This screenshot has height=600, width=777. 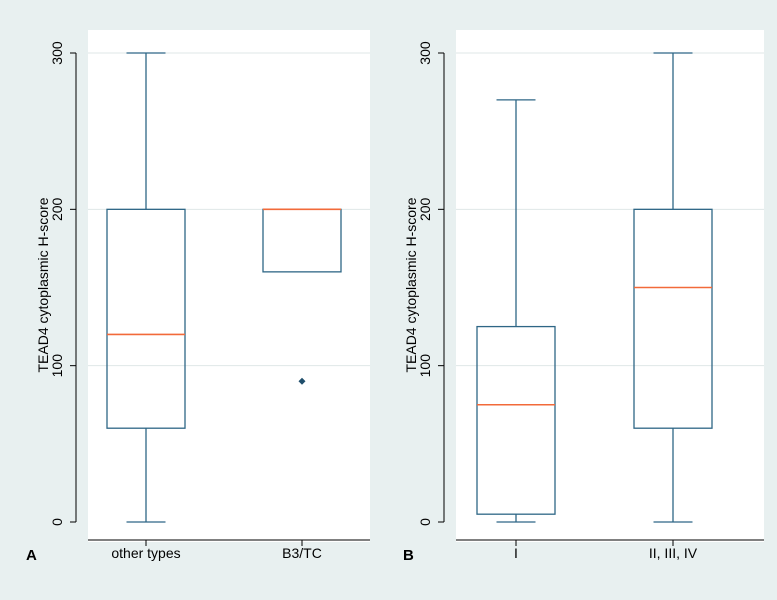 I want to click on panel-label: A, so click(x=31, y=555).